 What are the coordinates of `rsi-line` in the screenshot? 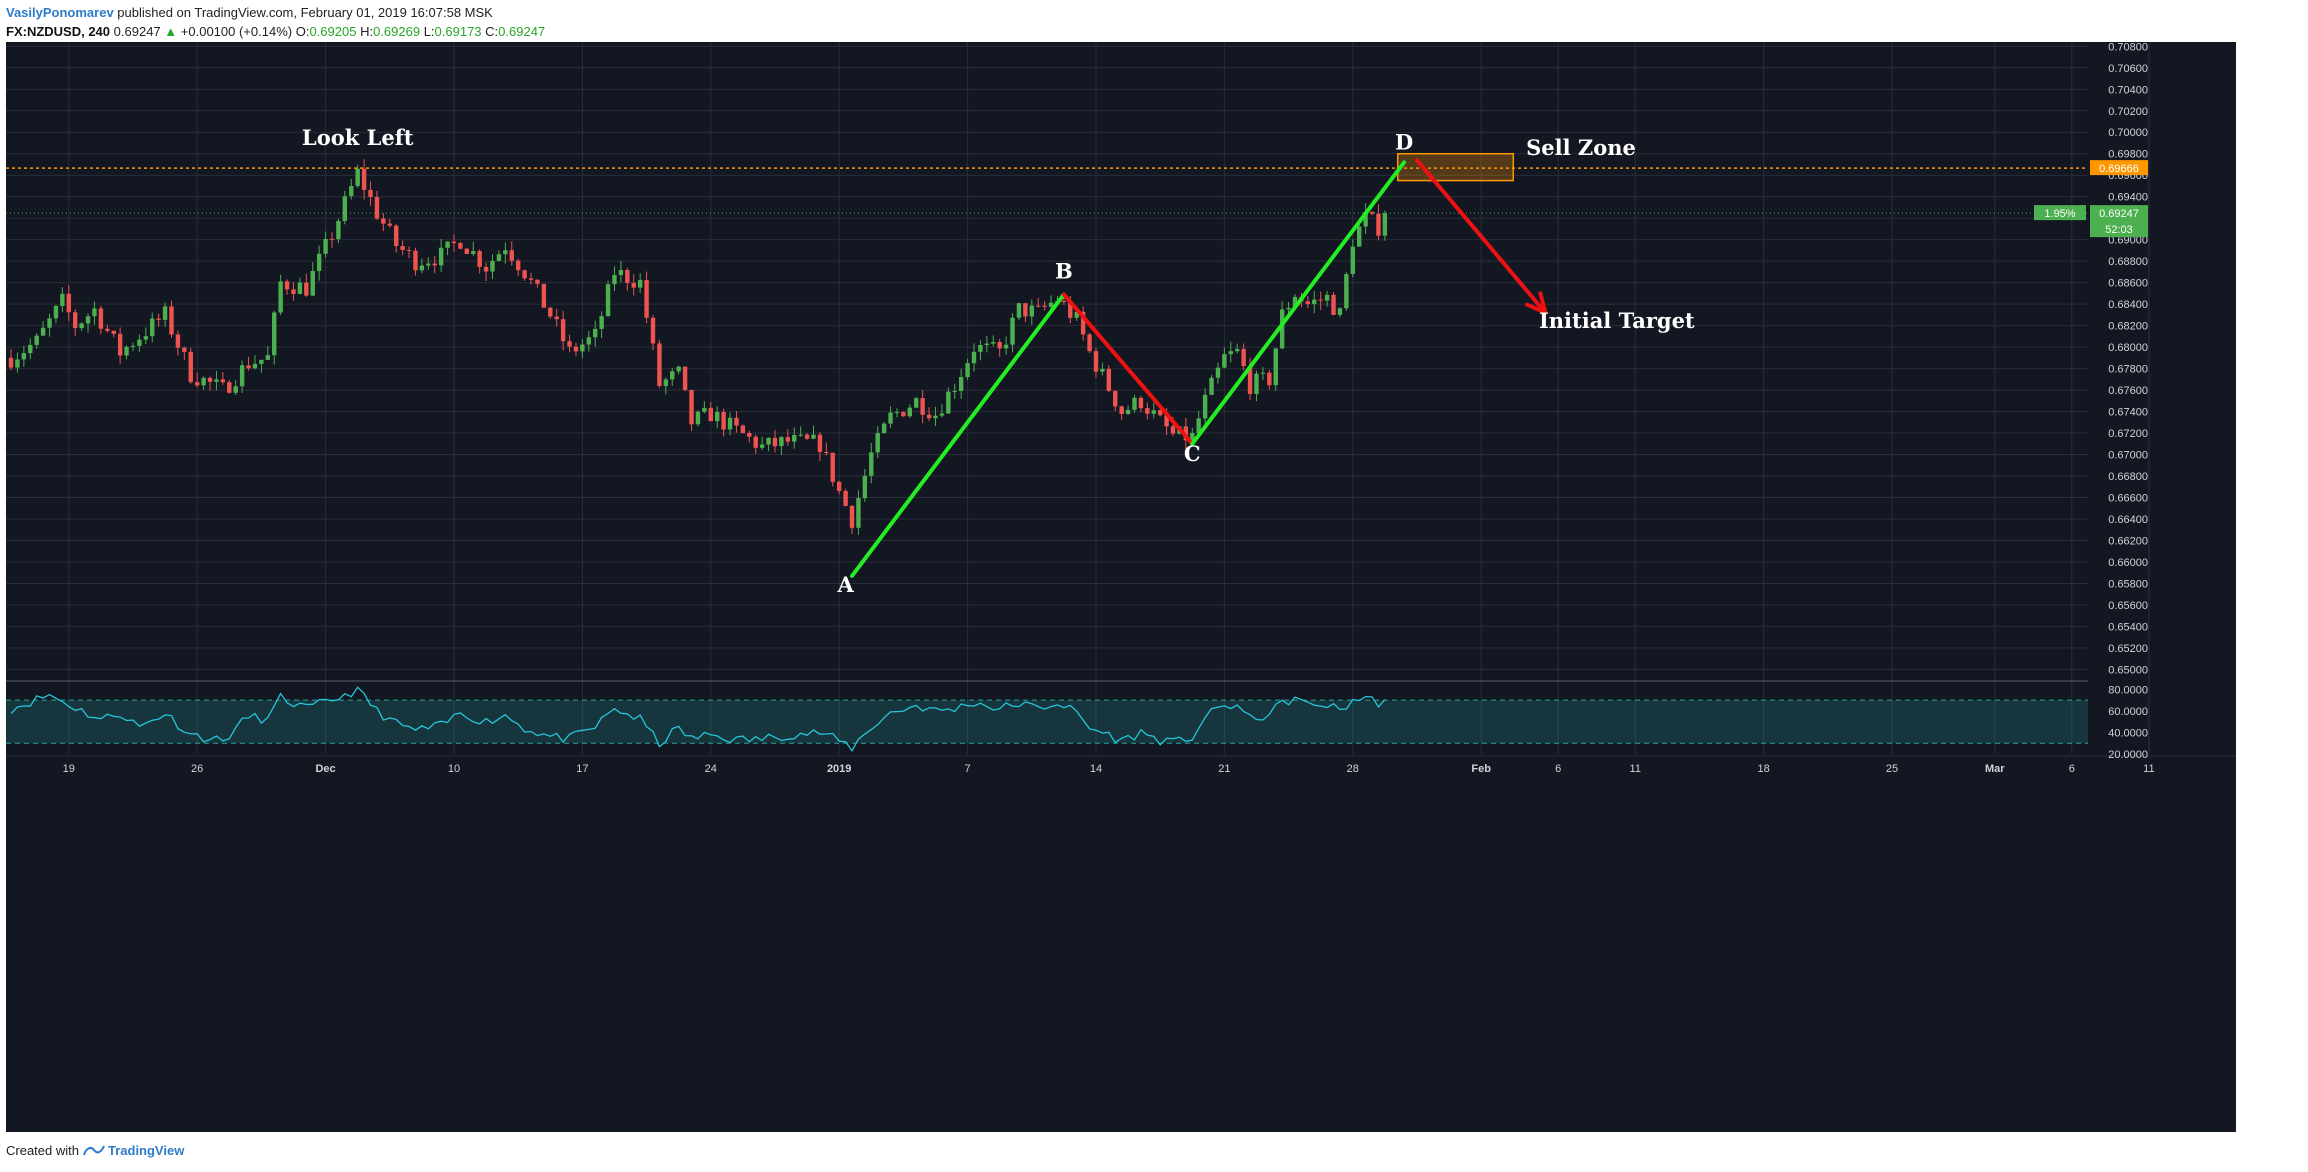 It's located at (698, 719).